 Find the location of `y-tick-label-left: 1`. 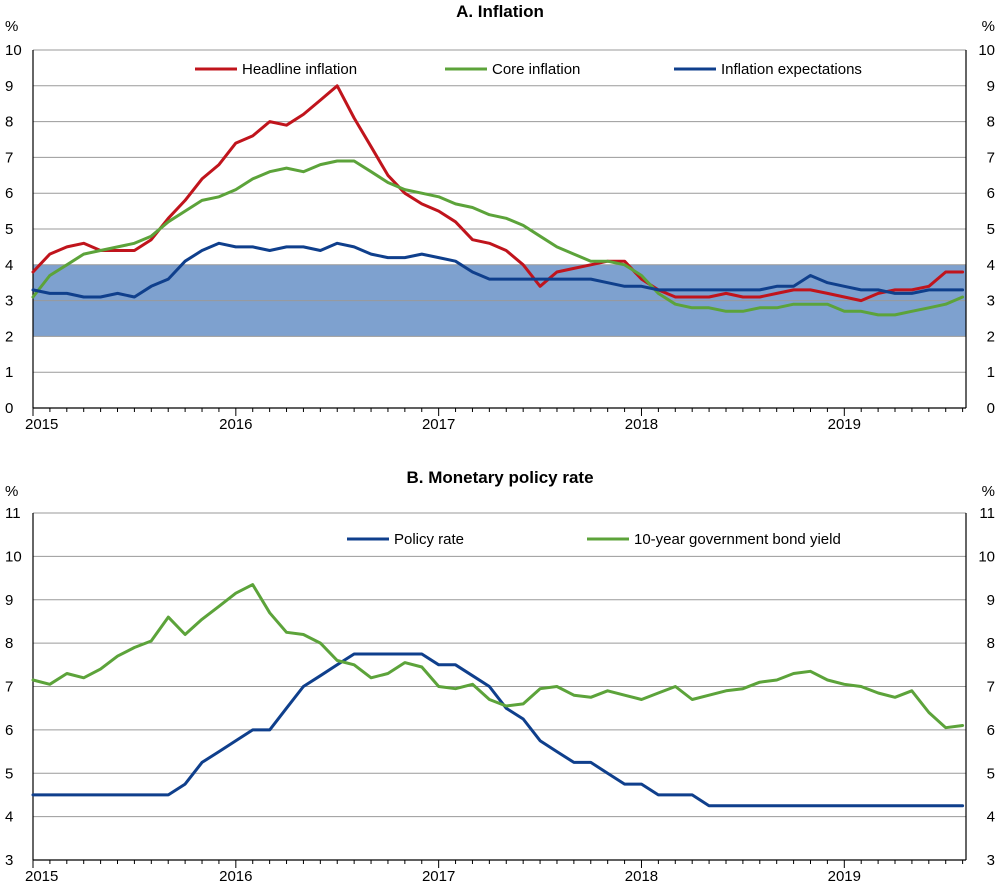

y-tick-label-left: 1 is located at coordinates (9, 372).